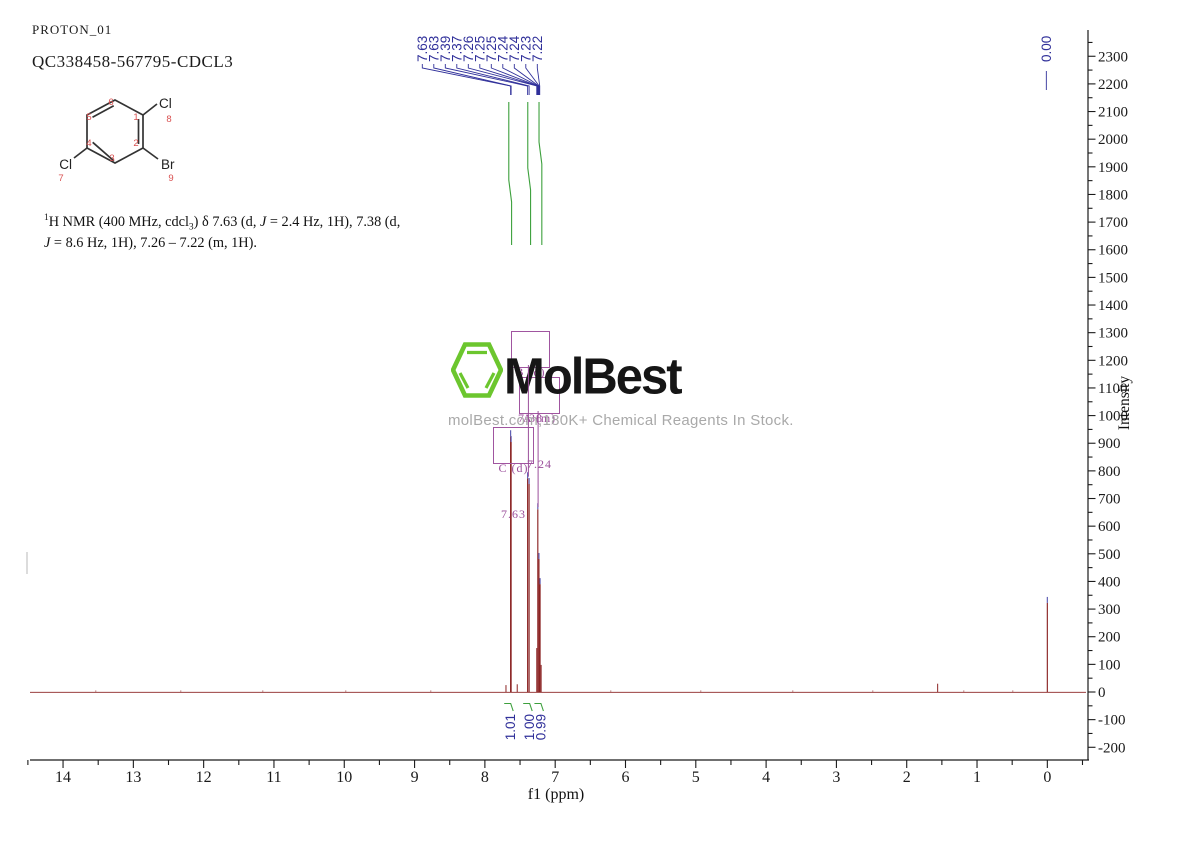 The image size is (1190, 841). Describe the element at coordinates (513, 474) in the screenshot. I see `multiplet-box-C: C (d) 7.63` at that location.